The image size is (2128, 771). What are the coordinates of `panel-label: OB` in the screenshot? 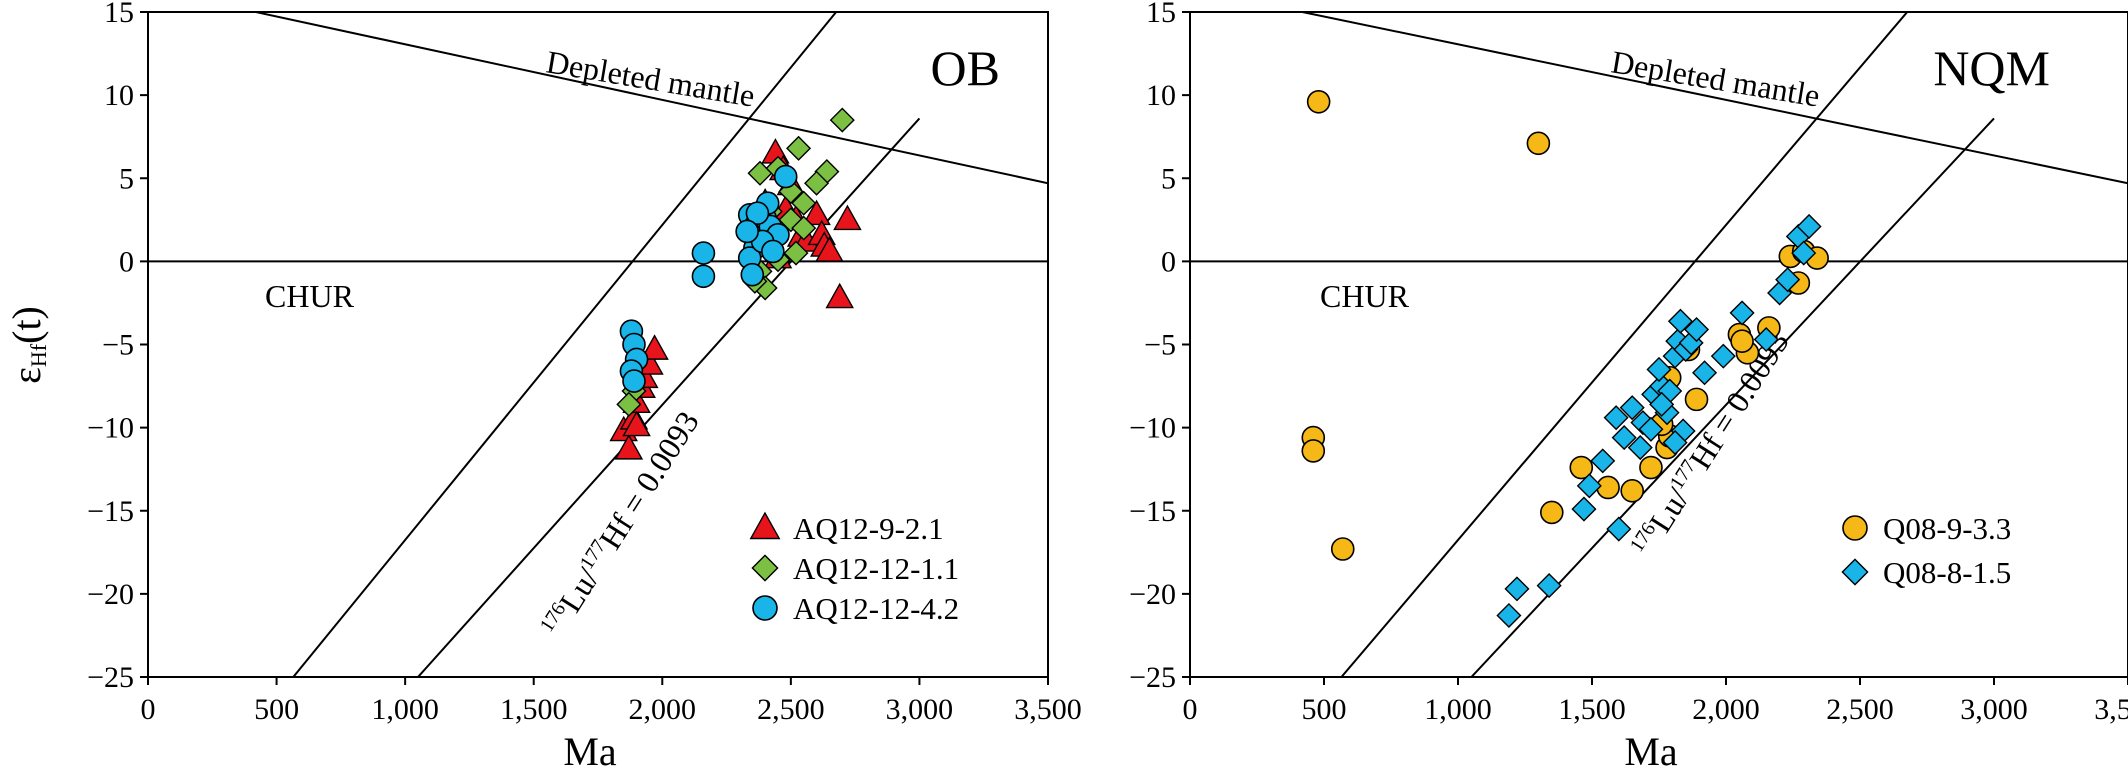 It's located at (965, 68).